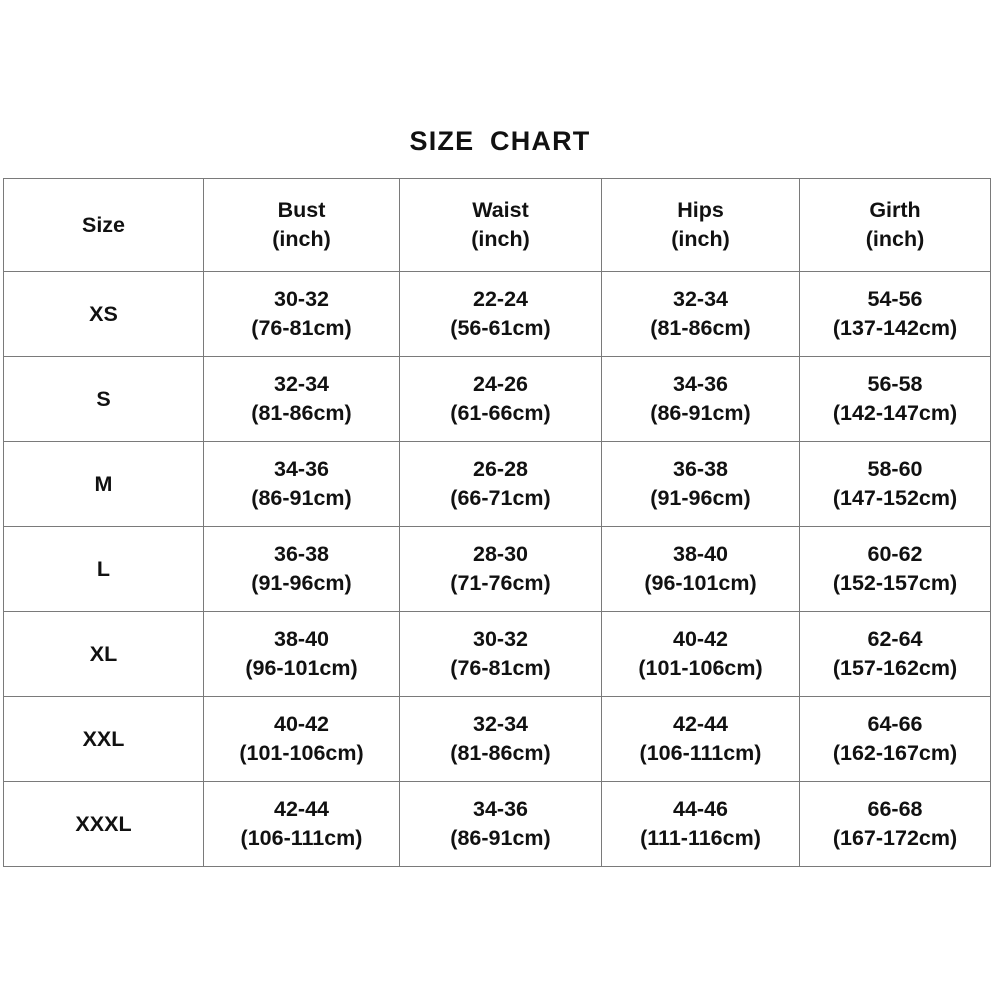  What do you see at coordinates (500, 554) in the screenshot?
I see `waist-inch-value: 28-30` at bounding box center [500, 554].